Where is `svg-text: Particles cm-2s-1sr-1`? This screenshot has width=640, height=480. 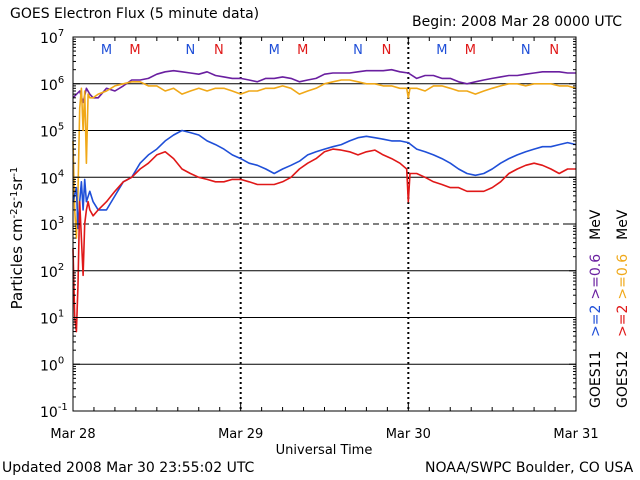 svg-text: Particles cm-2s-1sr-1 is located at coordinates (17, 238).